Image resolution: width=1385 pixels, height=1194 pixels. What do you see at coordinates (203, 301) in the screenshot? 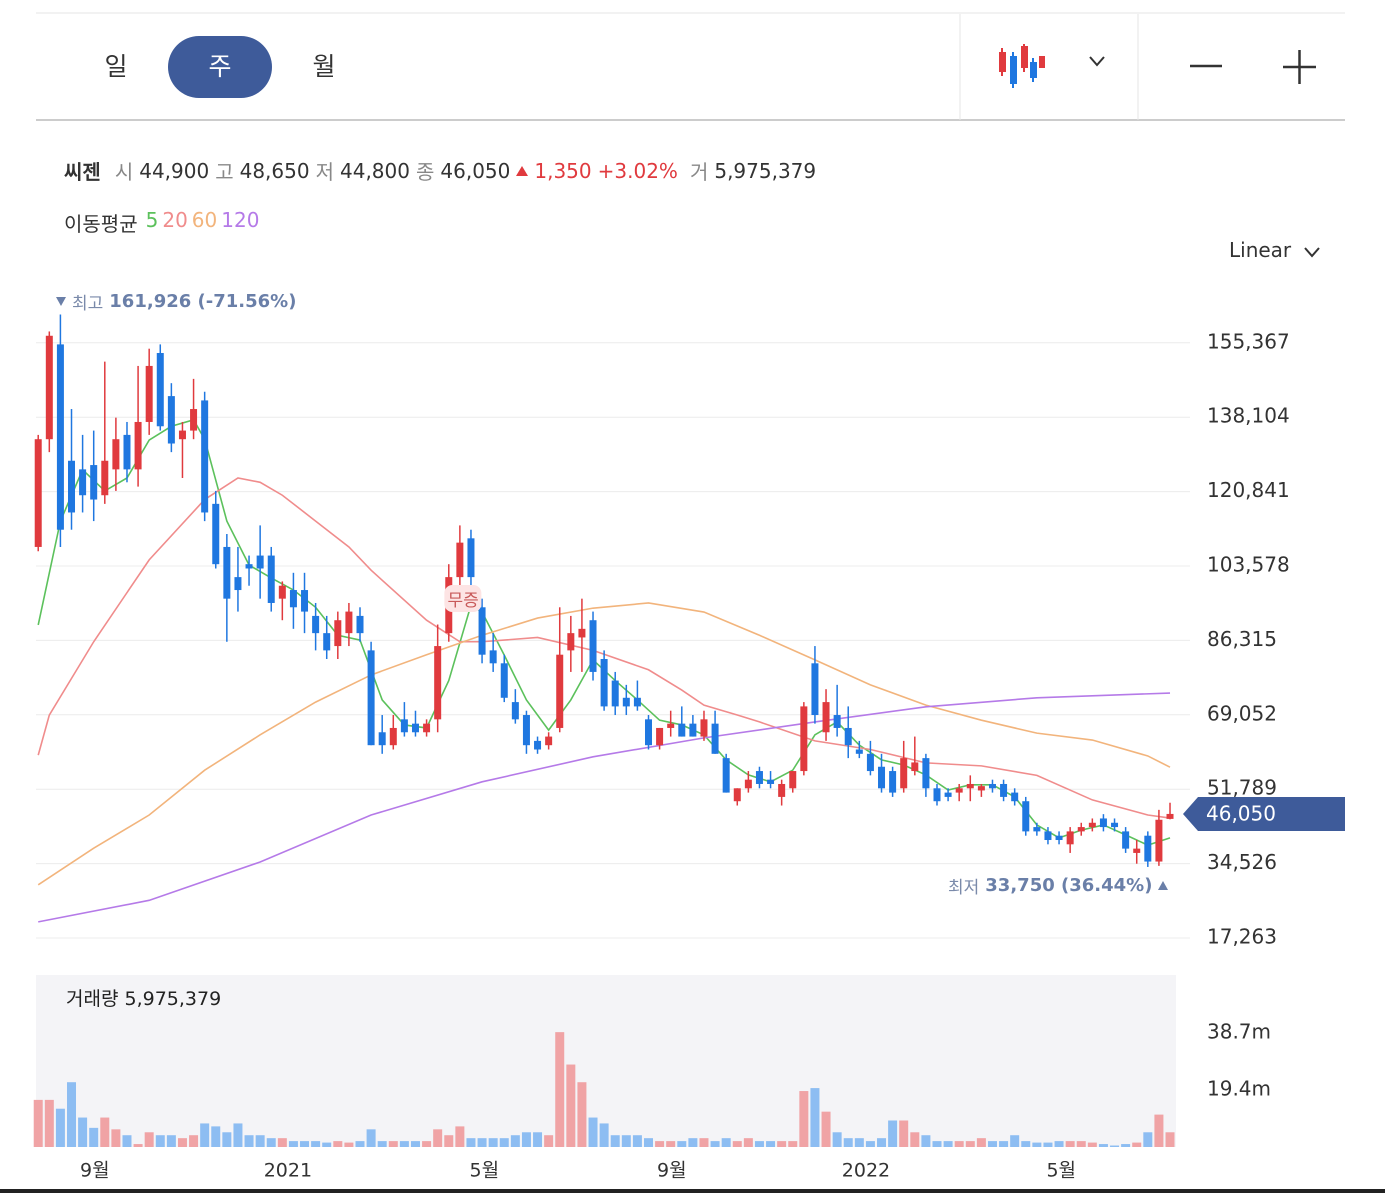
I see `high-marker-text: 161,926 (-71.56%)` at bounding box center [203, 301].